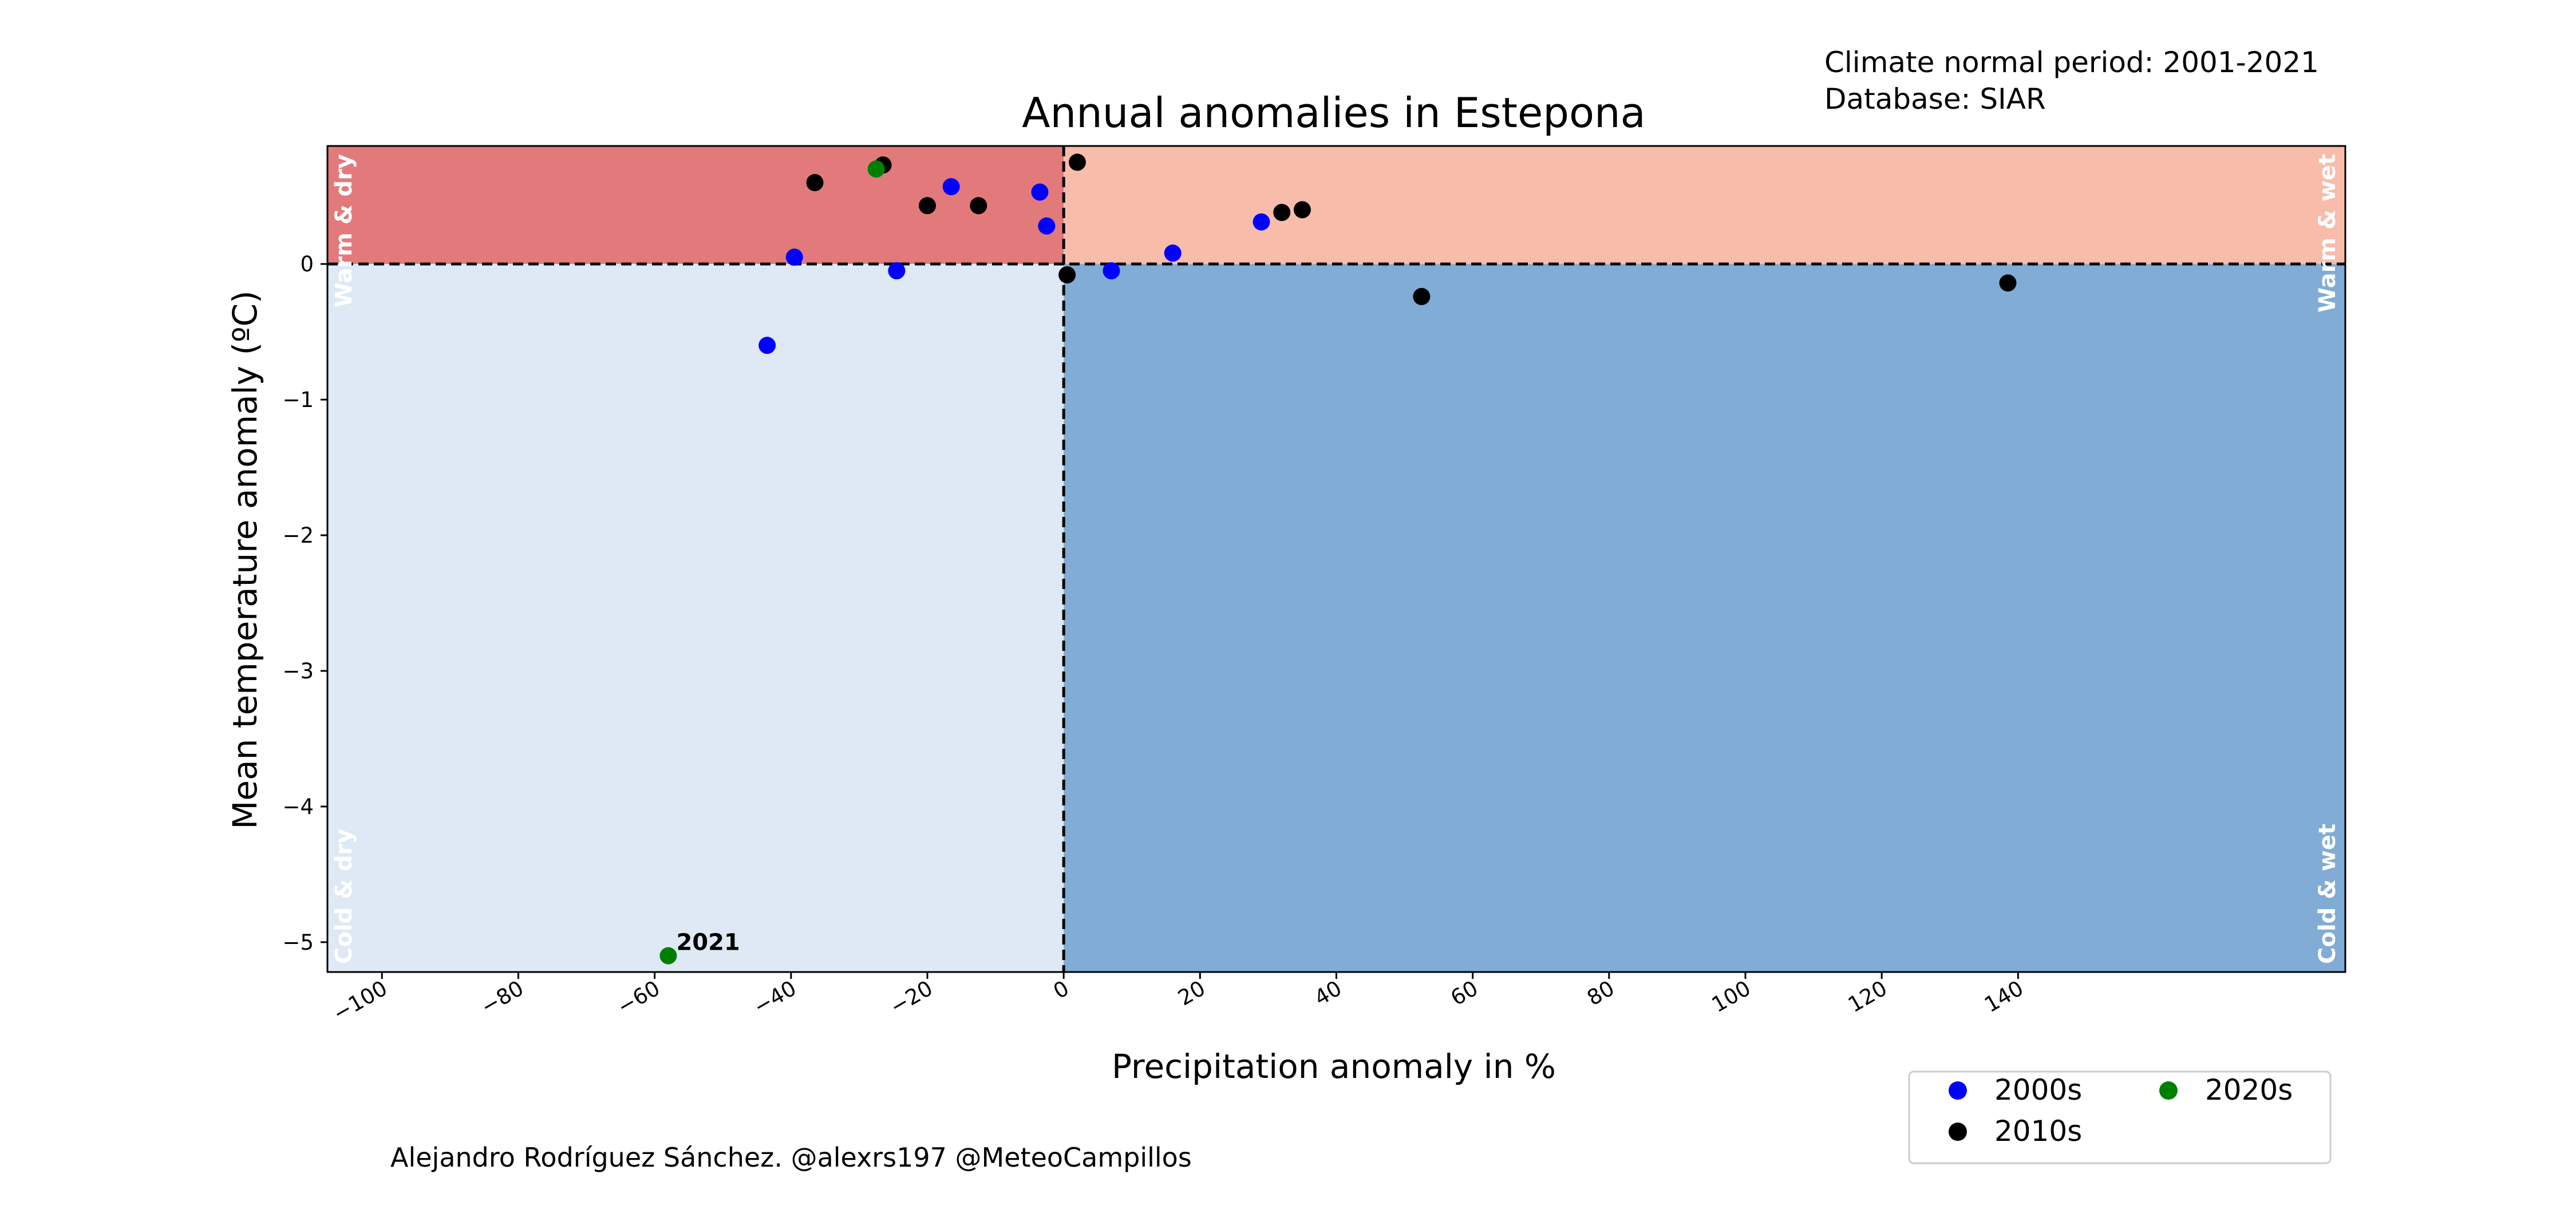 This screenshot has width=2576, height=1205. I want to click on x-tick-label: 100, so click(1731, 997).